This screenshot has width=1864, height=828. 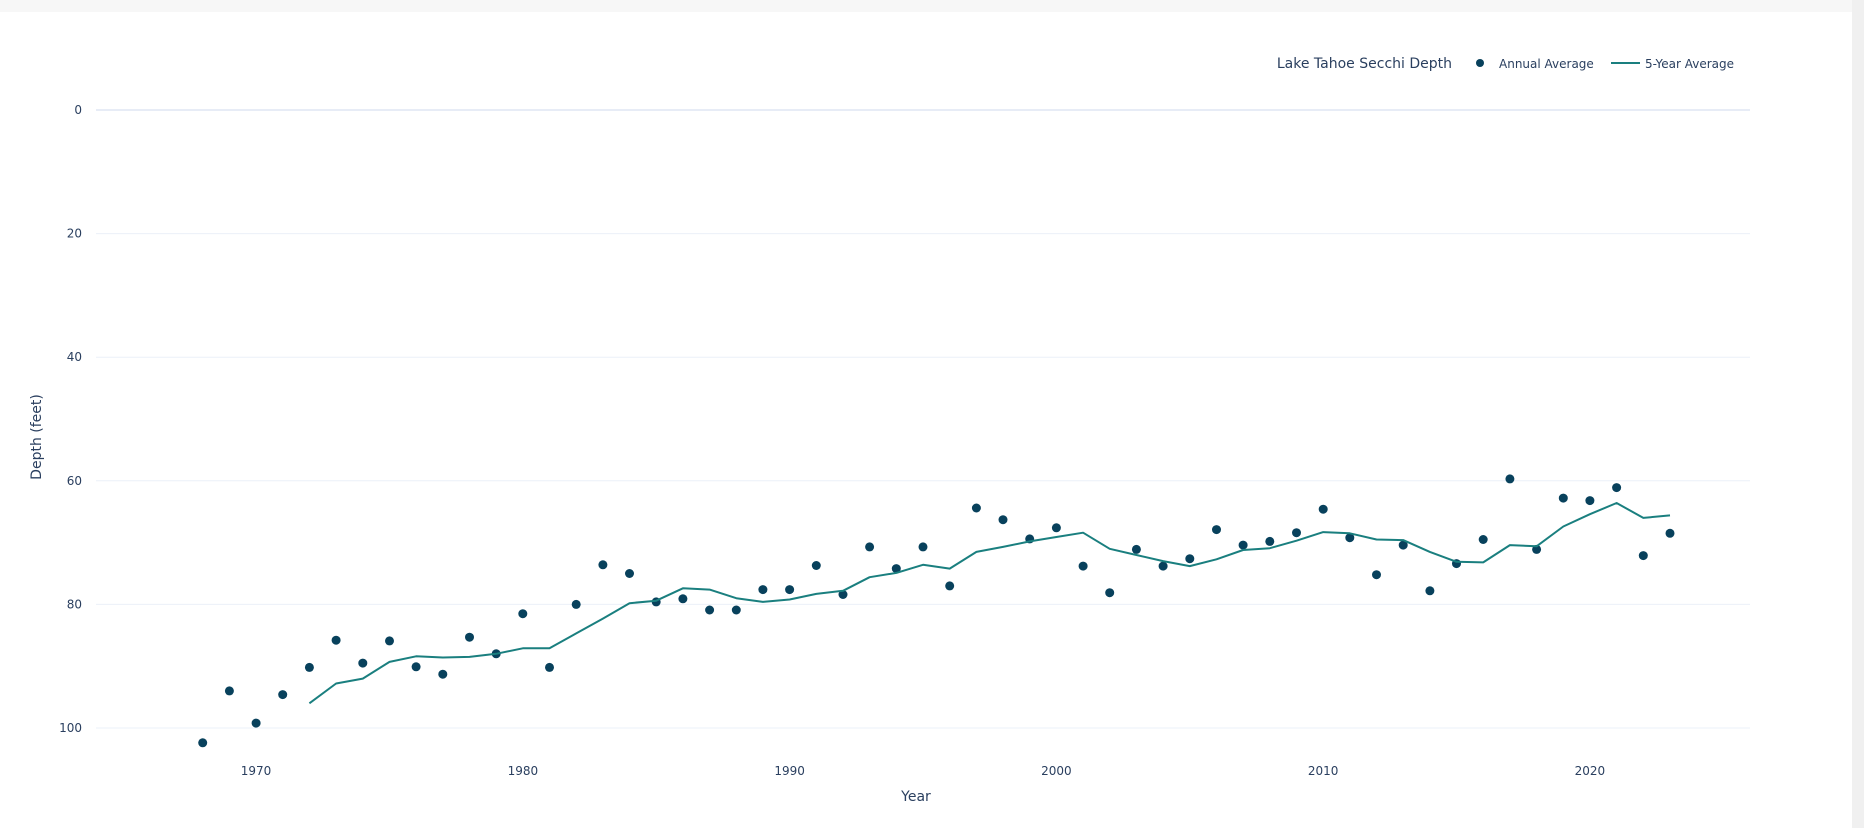 What do you see at coordinates (78, 110) in the screenshot?
I see `y-tick-label: 0` at bounding box center [78, 110].